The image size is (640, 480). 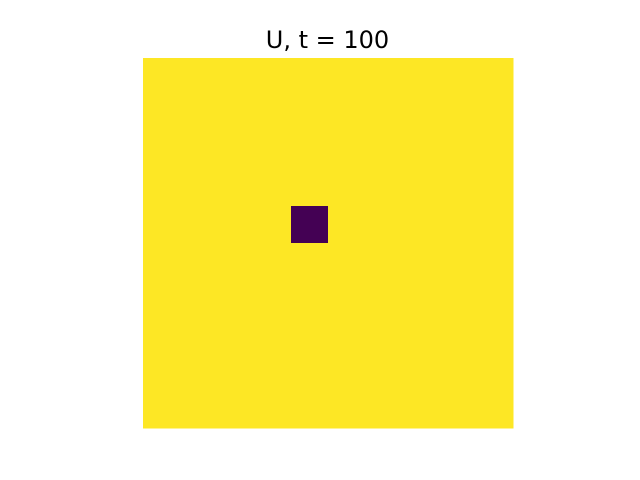 What do you see at coordinates (162, 151) in the screenshot?
I see `heatmap-cell-r2-c0` at bounding box center [162, 151].